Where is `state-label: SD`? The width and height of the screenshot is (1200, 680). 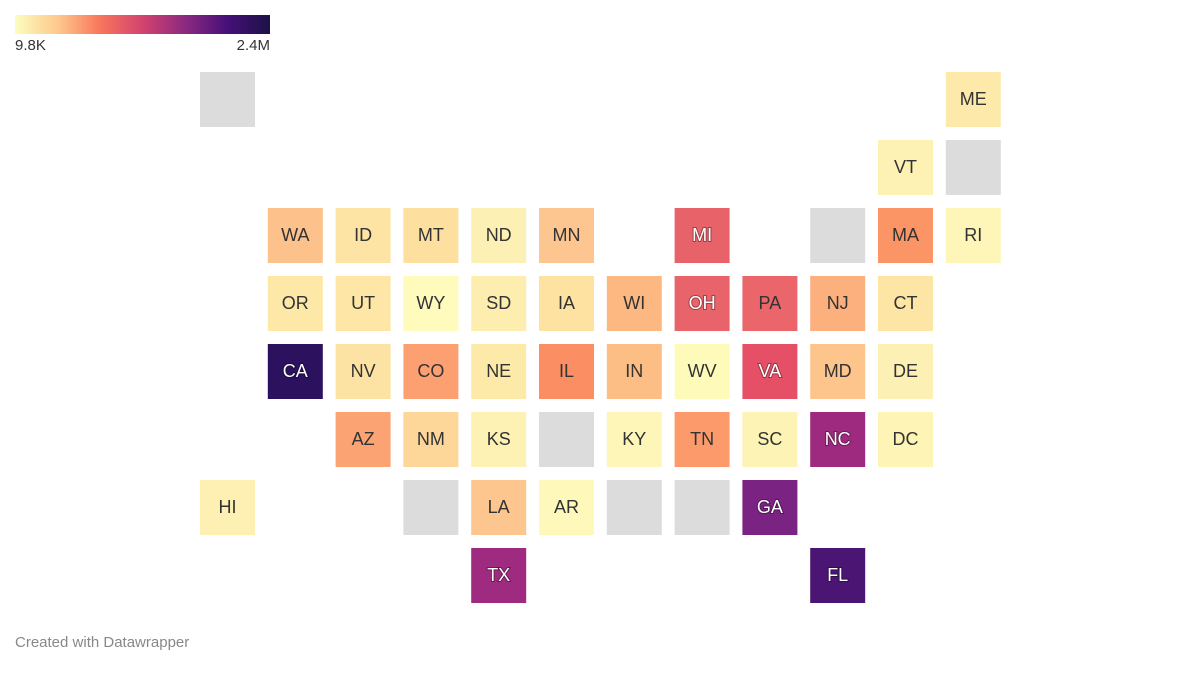 state-label: SD is located at coordinates (498, 303).